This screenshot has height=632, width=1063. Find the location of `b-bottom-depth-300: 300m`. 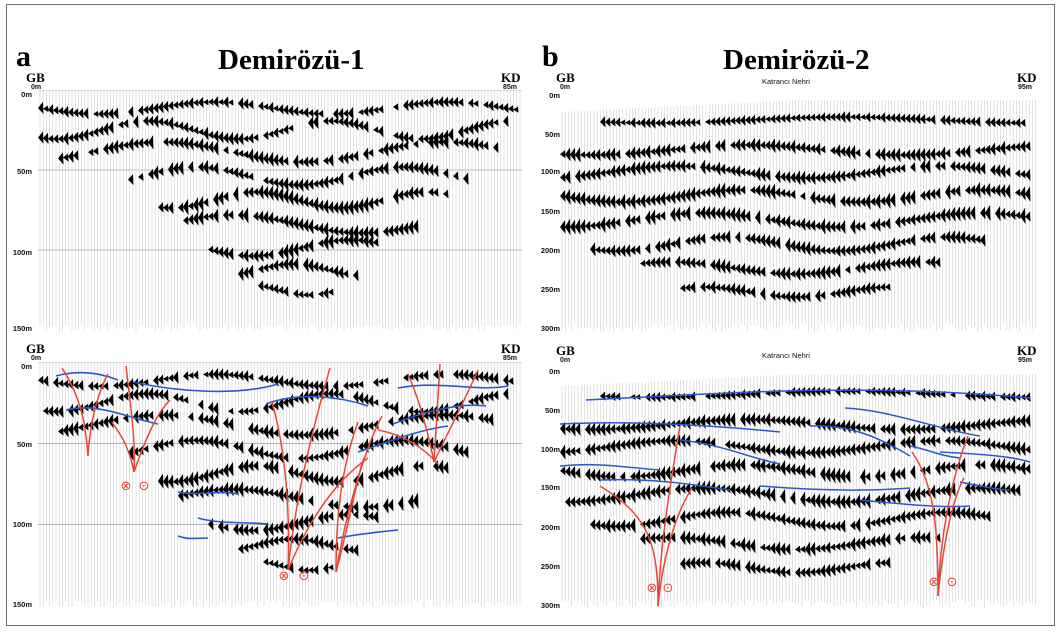

b-bottom-depth-300: 300m is located at coordinates (550, 605).